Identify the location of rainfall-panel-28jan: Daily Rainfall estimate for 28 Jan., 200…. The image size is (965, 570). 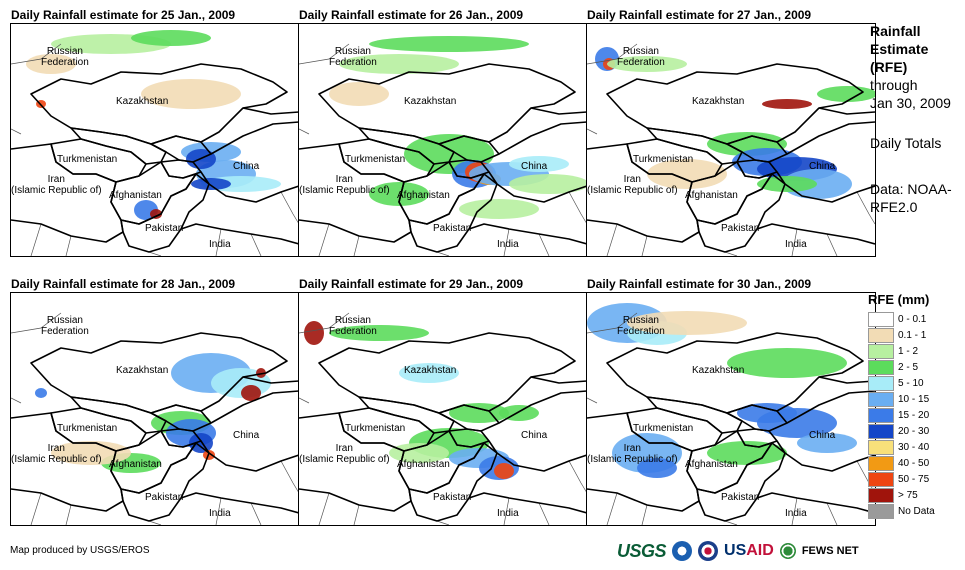
(155, 402).